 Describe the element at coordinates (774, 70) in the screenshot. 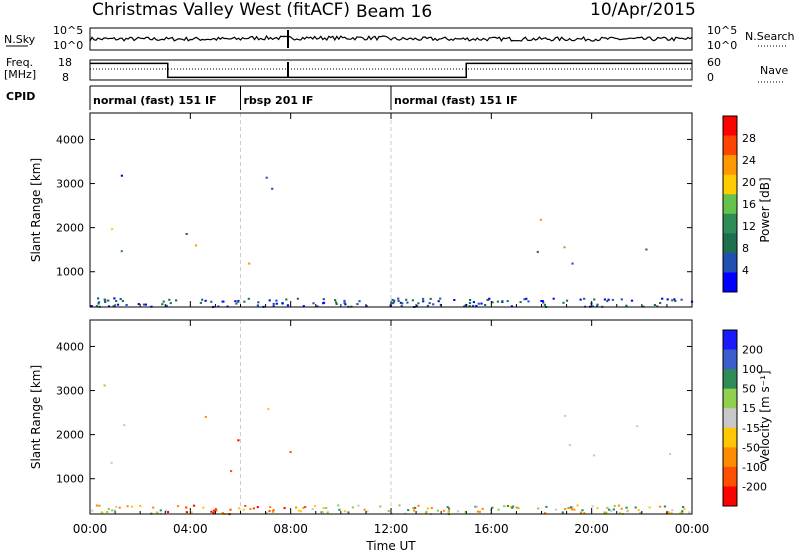

I see `nave-label: Nave` at that location.